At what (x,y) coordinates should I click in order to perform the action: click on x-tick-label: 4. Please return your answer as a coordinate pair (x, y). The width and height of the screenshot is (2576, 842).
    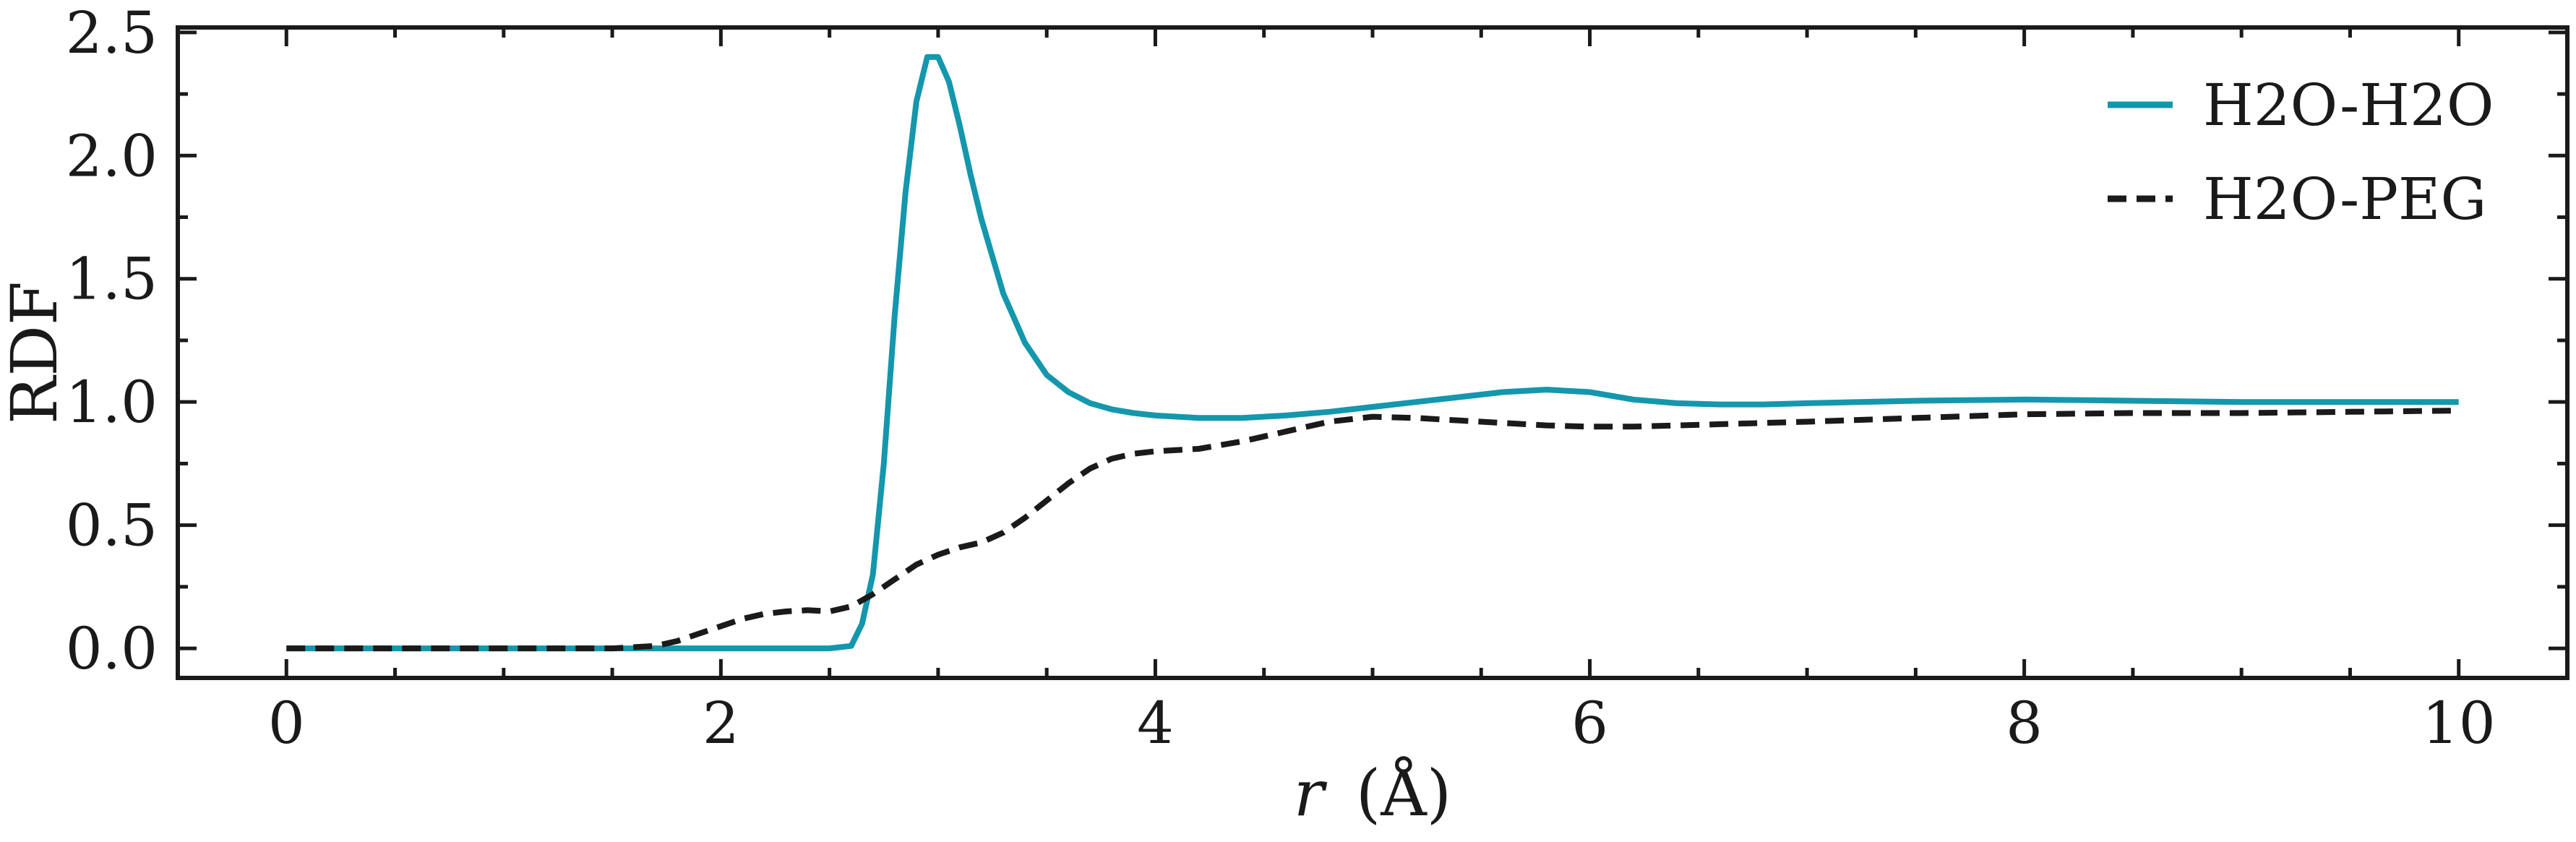
    Looking at the image, I should click on (1156, 724).